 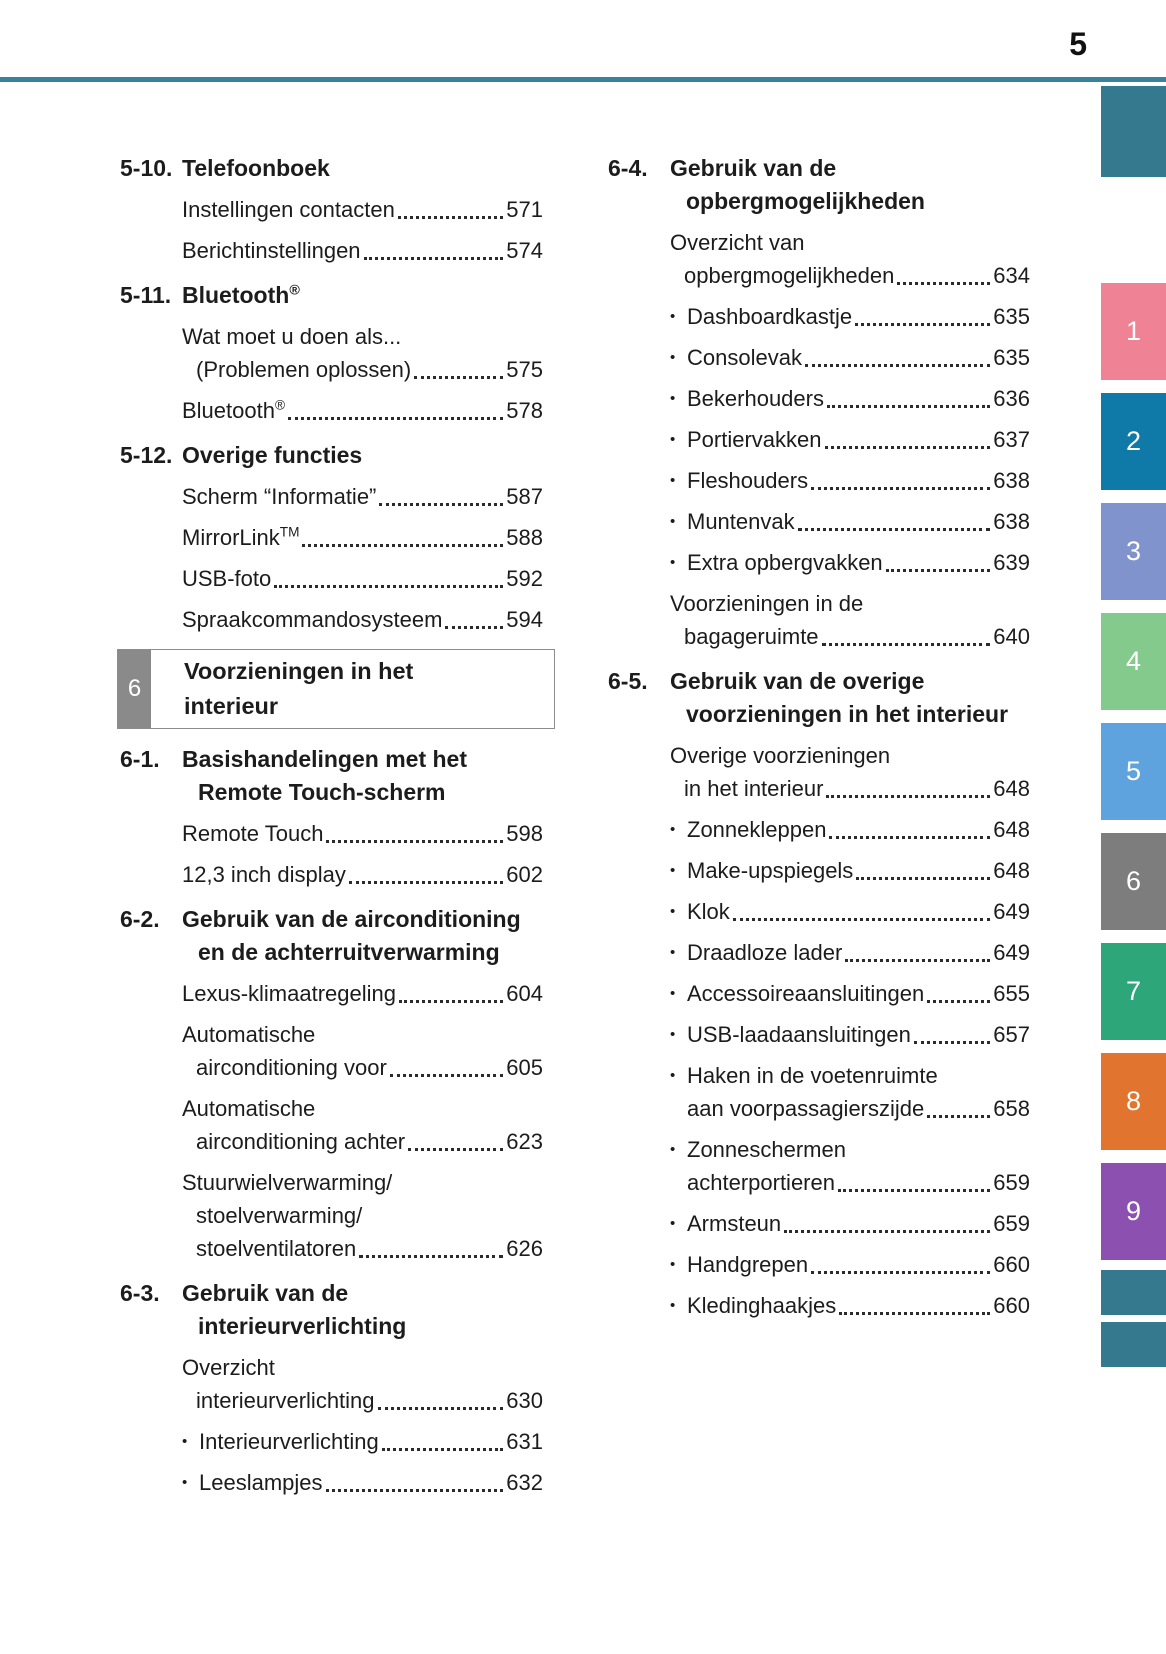 I want to click on toc-page-number: 638, so click(x=1011, y=480).